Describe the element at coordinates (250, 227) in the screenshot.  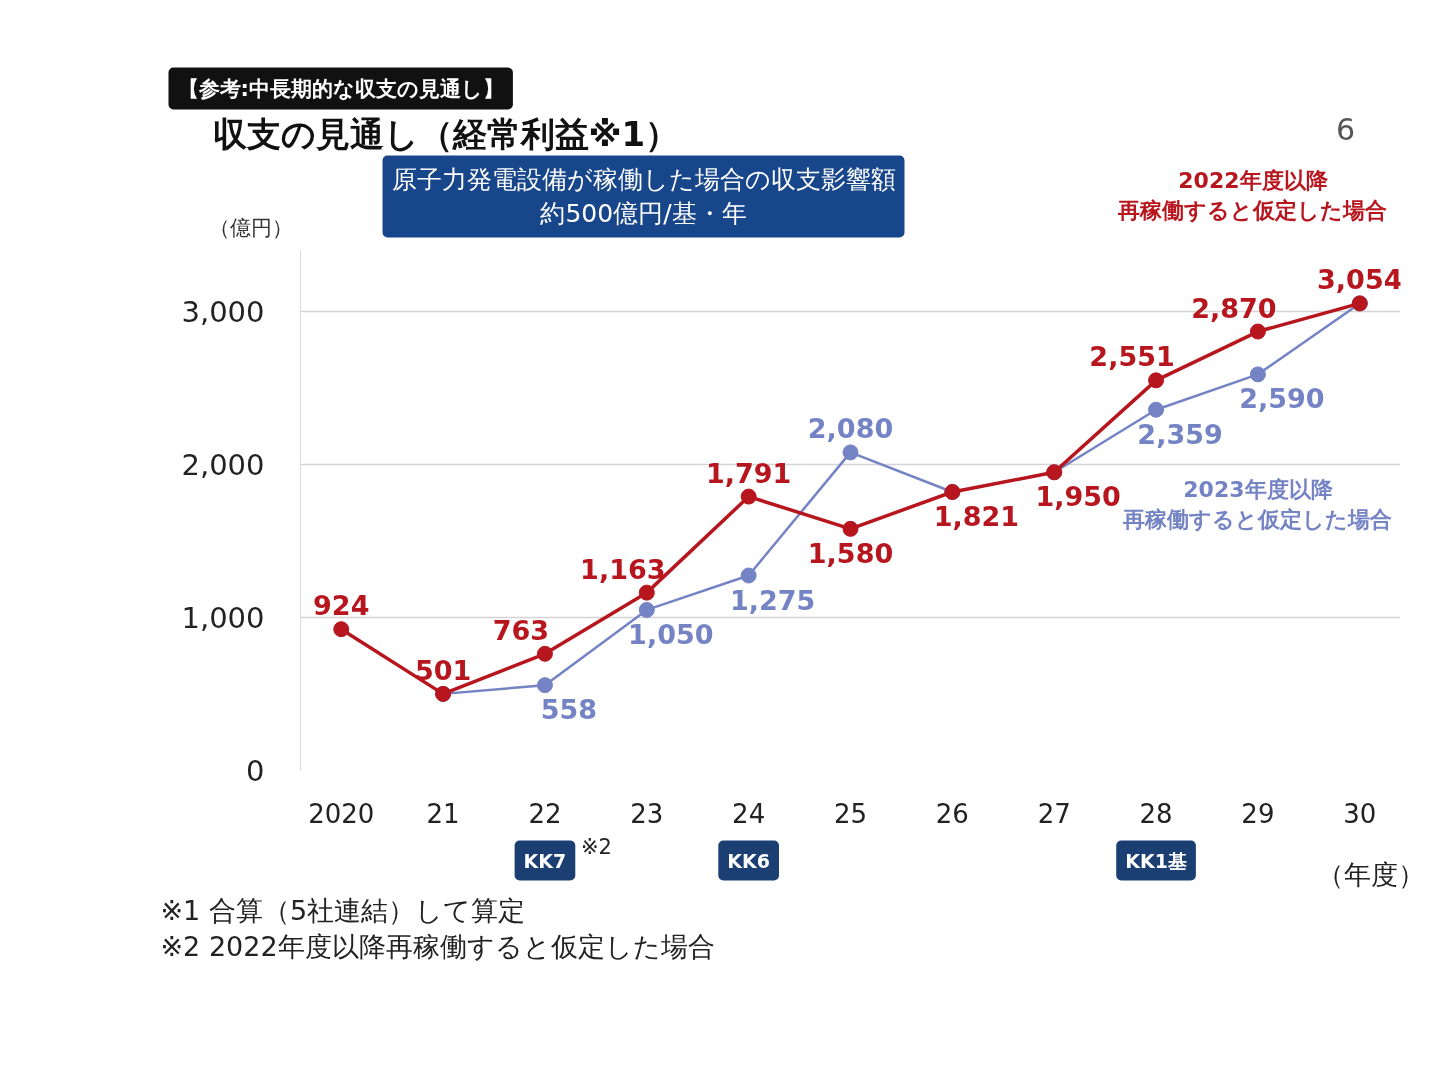
I see `y-axis-title: （億円）` at that location.